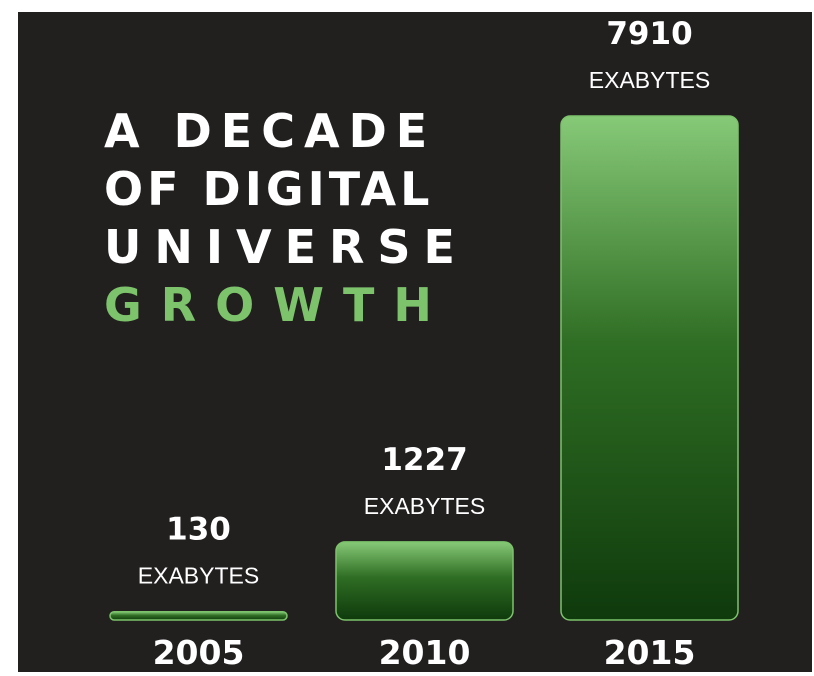  I want to click on bar-2005, so click(198, 615).